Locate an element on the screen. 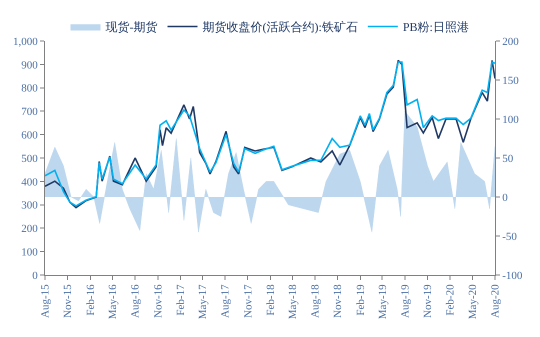 This screenshot has height=337, width=540. x-tick-label: Aug-18 is located at coordinates (316, 301).